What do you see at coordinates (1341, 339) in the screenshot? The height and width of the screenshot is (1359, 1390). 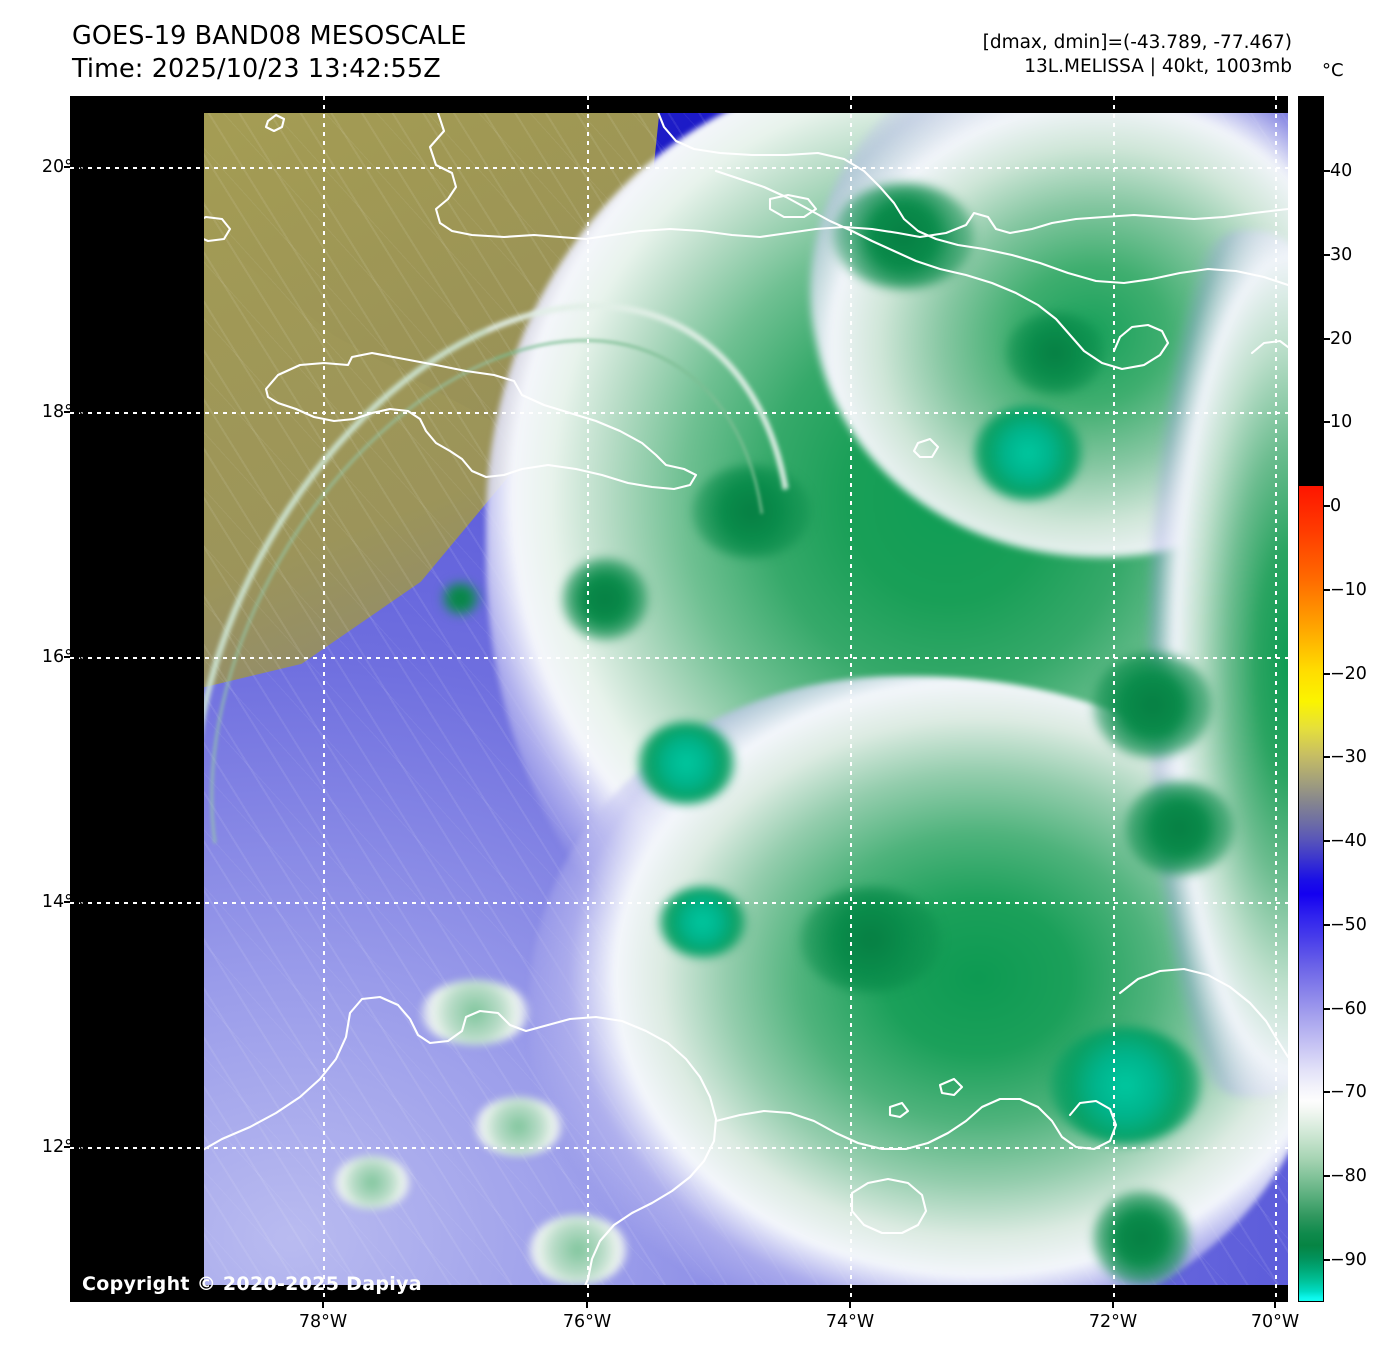 I see `colorbar-tick-label: 20` at bounding box center [1341, 339].